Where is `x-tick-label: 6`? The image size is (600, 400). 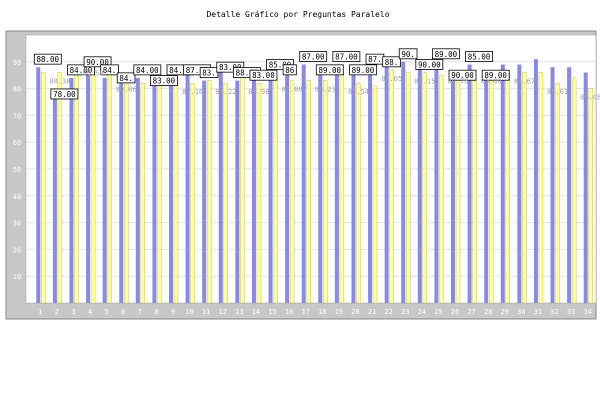
x-tick-label: 6 is located at coordinates (123, 312).